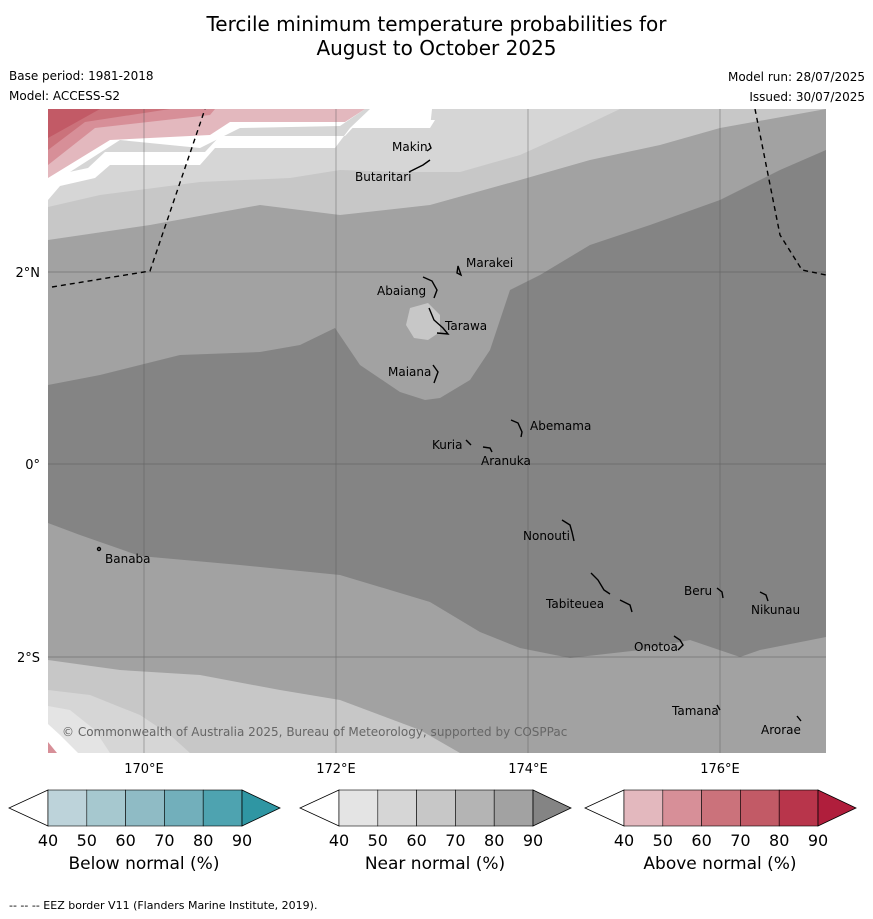 The height and width of the screenshot is (919, 873). I want to click on lon-label-176: 176°E, so click(720, 769).